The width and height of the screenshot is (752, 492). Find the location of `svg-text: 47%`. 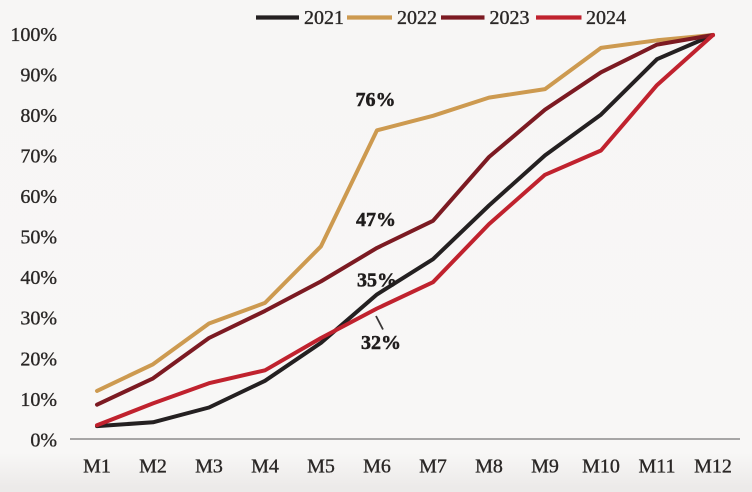

svg-text: 47% is located at coordinates (376, 220).